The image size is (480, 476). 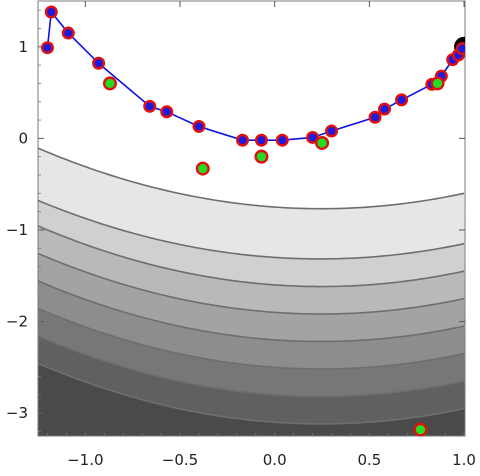 What do you see at coordinates (275, 460) in the screenshot?
I see `x-tick-label: 0.0` at bounding box center [275, 460].